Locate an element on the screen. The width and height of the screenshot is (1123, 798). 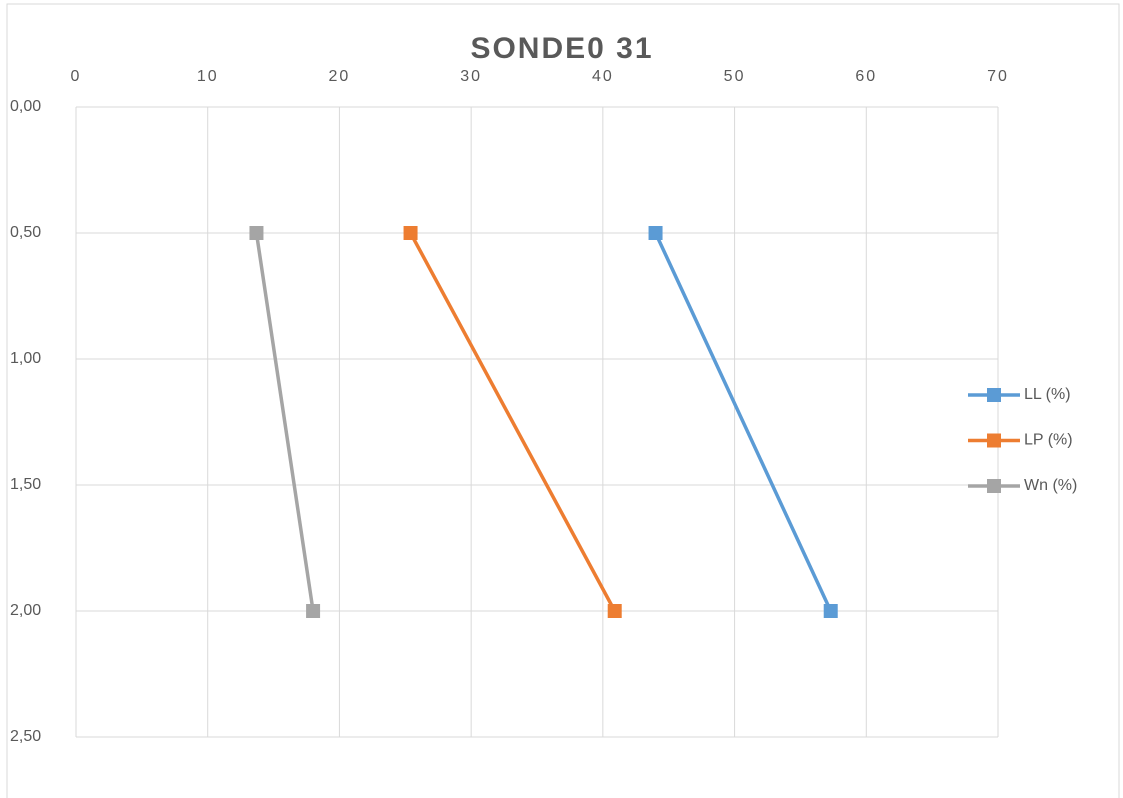
legend-label: LL (%) is located at coordinates (1047, 394).